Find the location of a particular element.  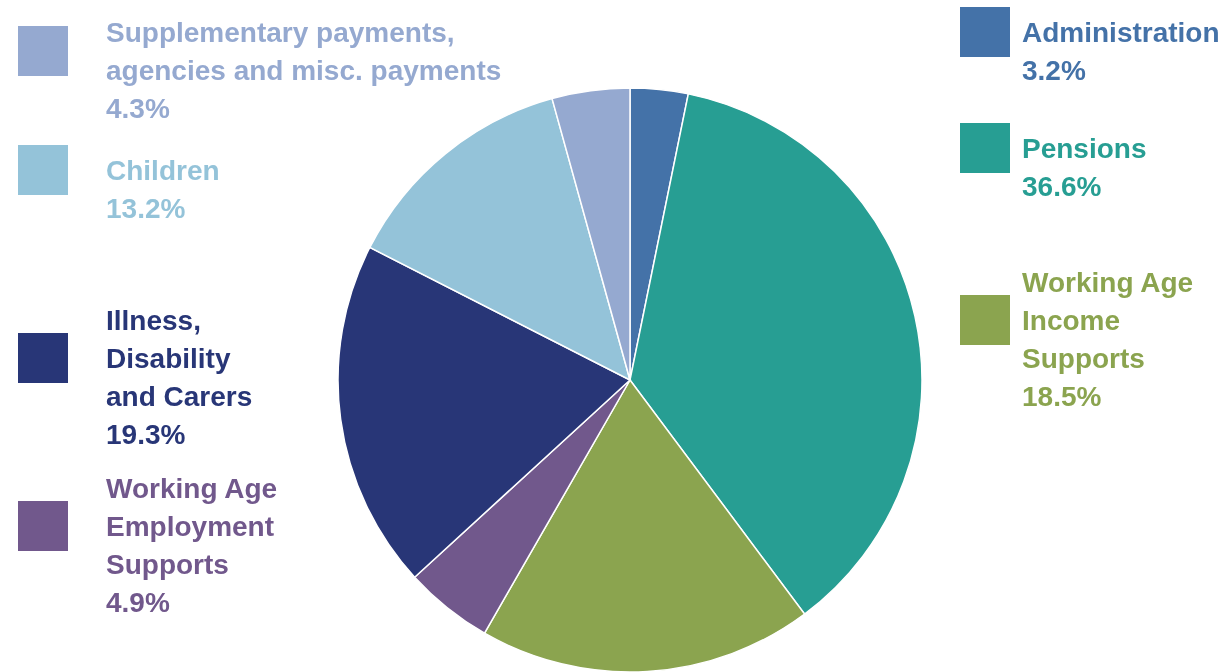

legend-label: Pensions is located at coordinates (1084, 148).